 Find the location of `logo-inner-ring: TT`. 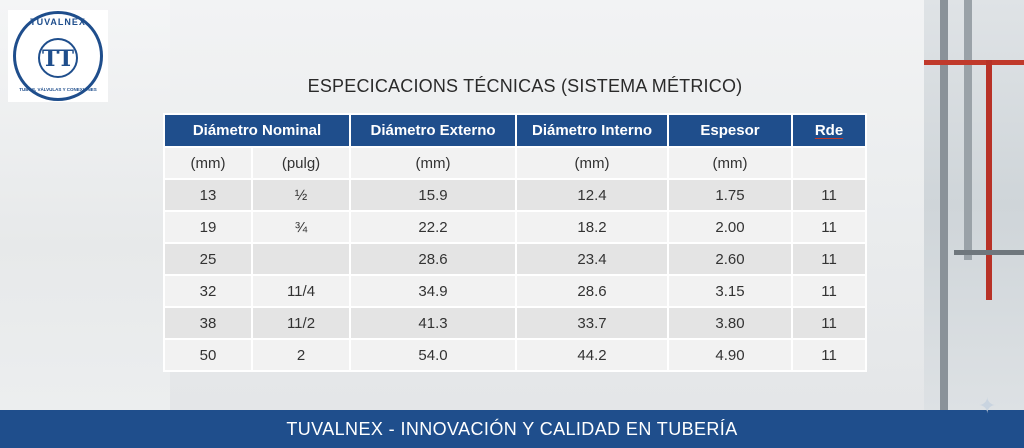

logo-inner-ring: TT is located at coordinates (58, 58).